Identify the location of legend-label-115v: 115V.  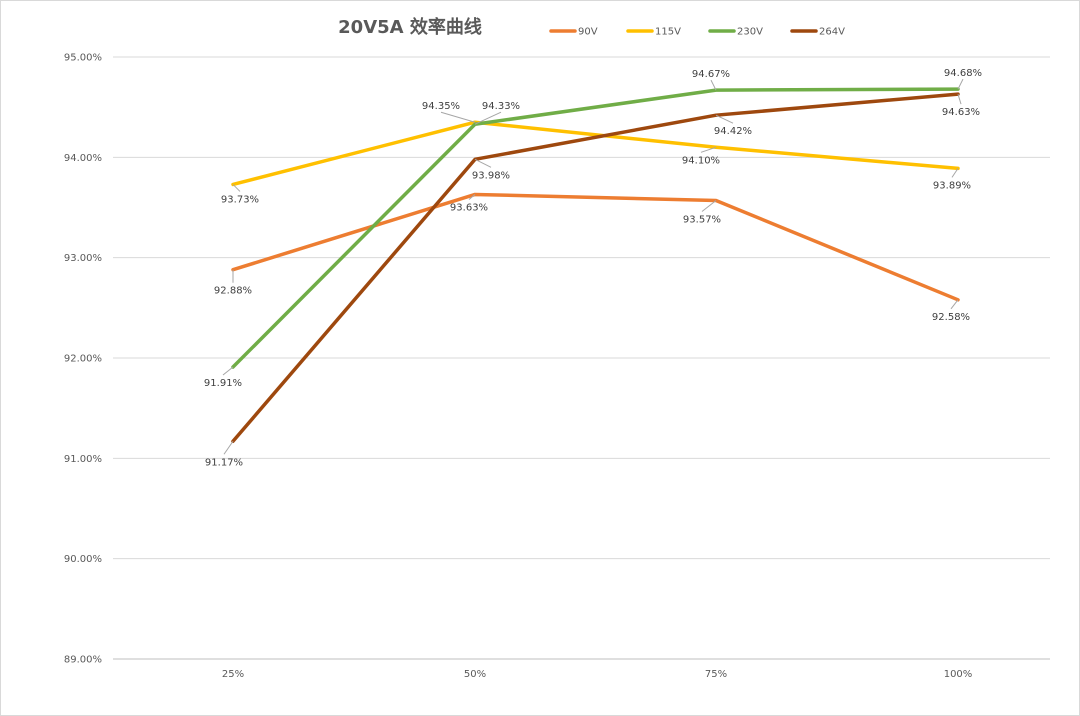
(668, 32).